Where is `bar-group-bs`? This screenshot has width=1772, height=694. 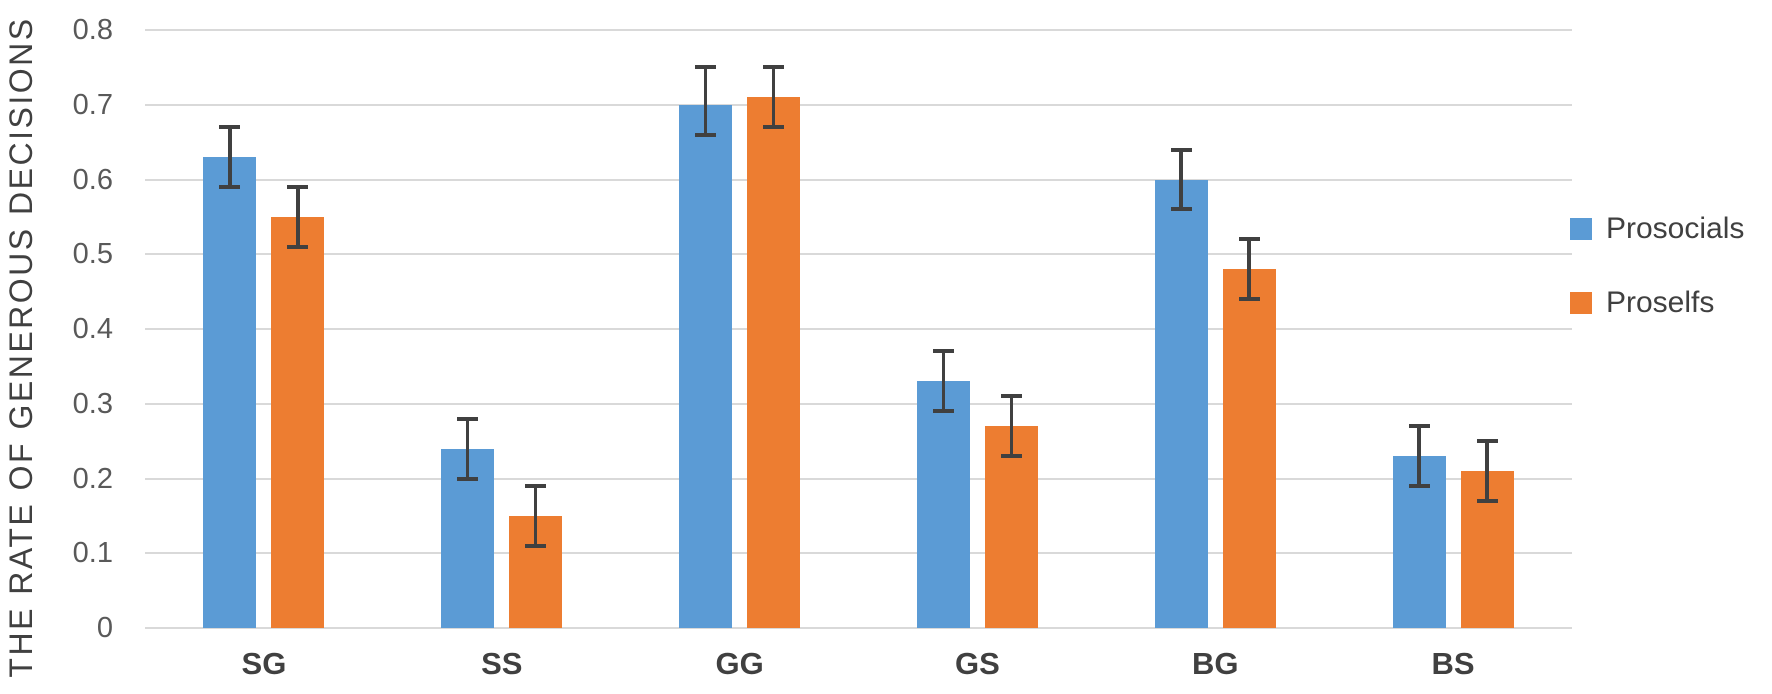 bar-group-bs is located at coordinates (1453, 329).